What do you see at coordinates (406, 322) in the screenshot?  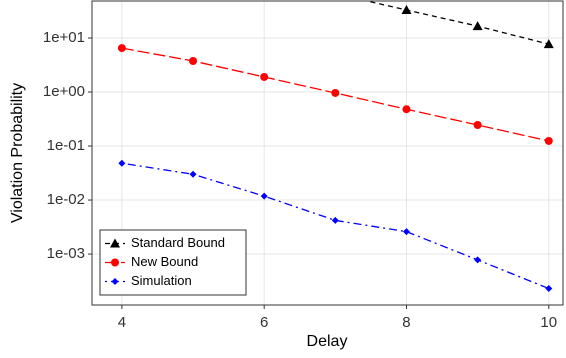 I see `x-tick-label: 8` at bounding box center [406, 322].